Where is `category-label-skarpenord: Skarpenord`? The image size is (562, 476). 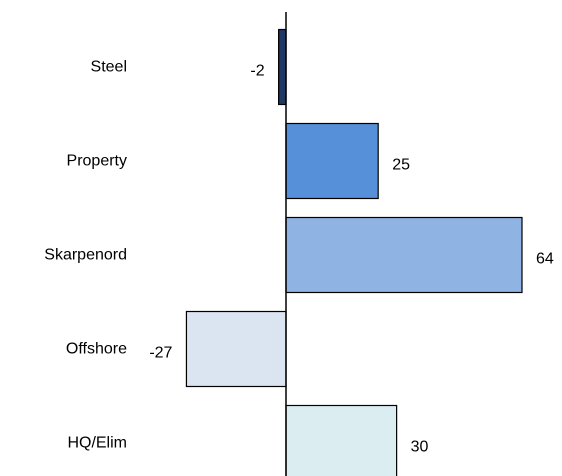 category-label-skarpenord: Skarpenord is located at coordinates (85, 255).